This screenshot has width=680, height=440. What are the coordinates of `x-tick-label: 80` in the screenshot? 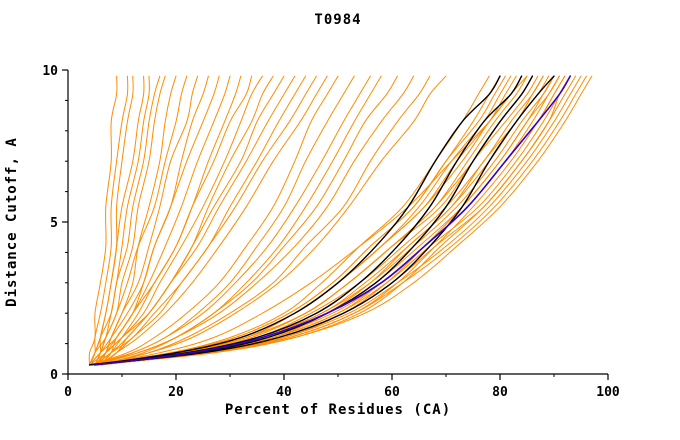 It's located at (500, 392).